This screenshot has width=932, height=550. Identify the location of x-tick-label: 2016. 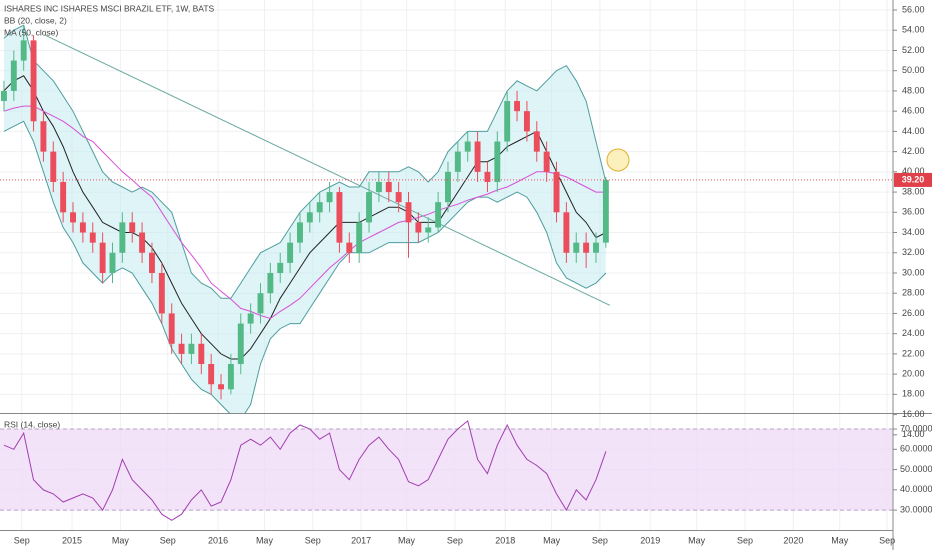
(218, 540).